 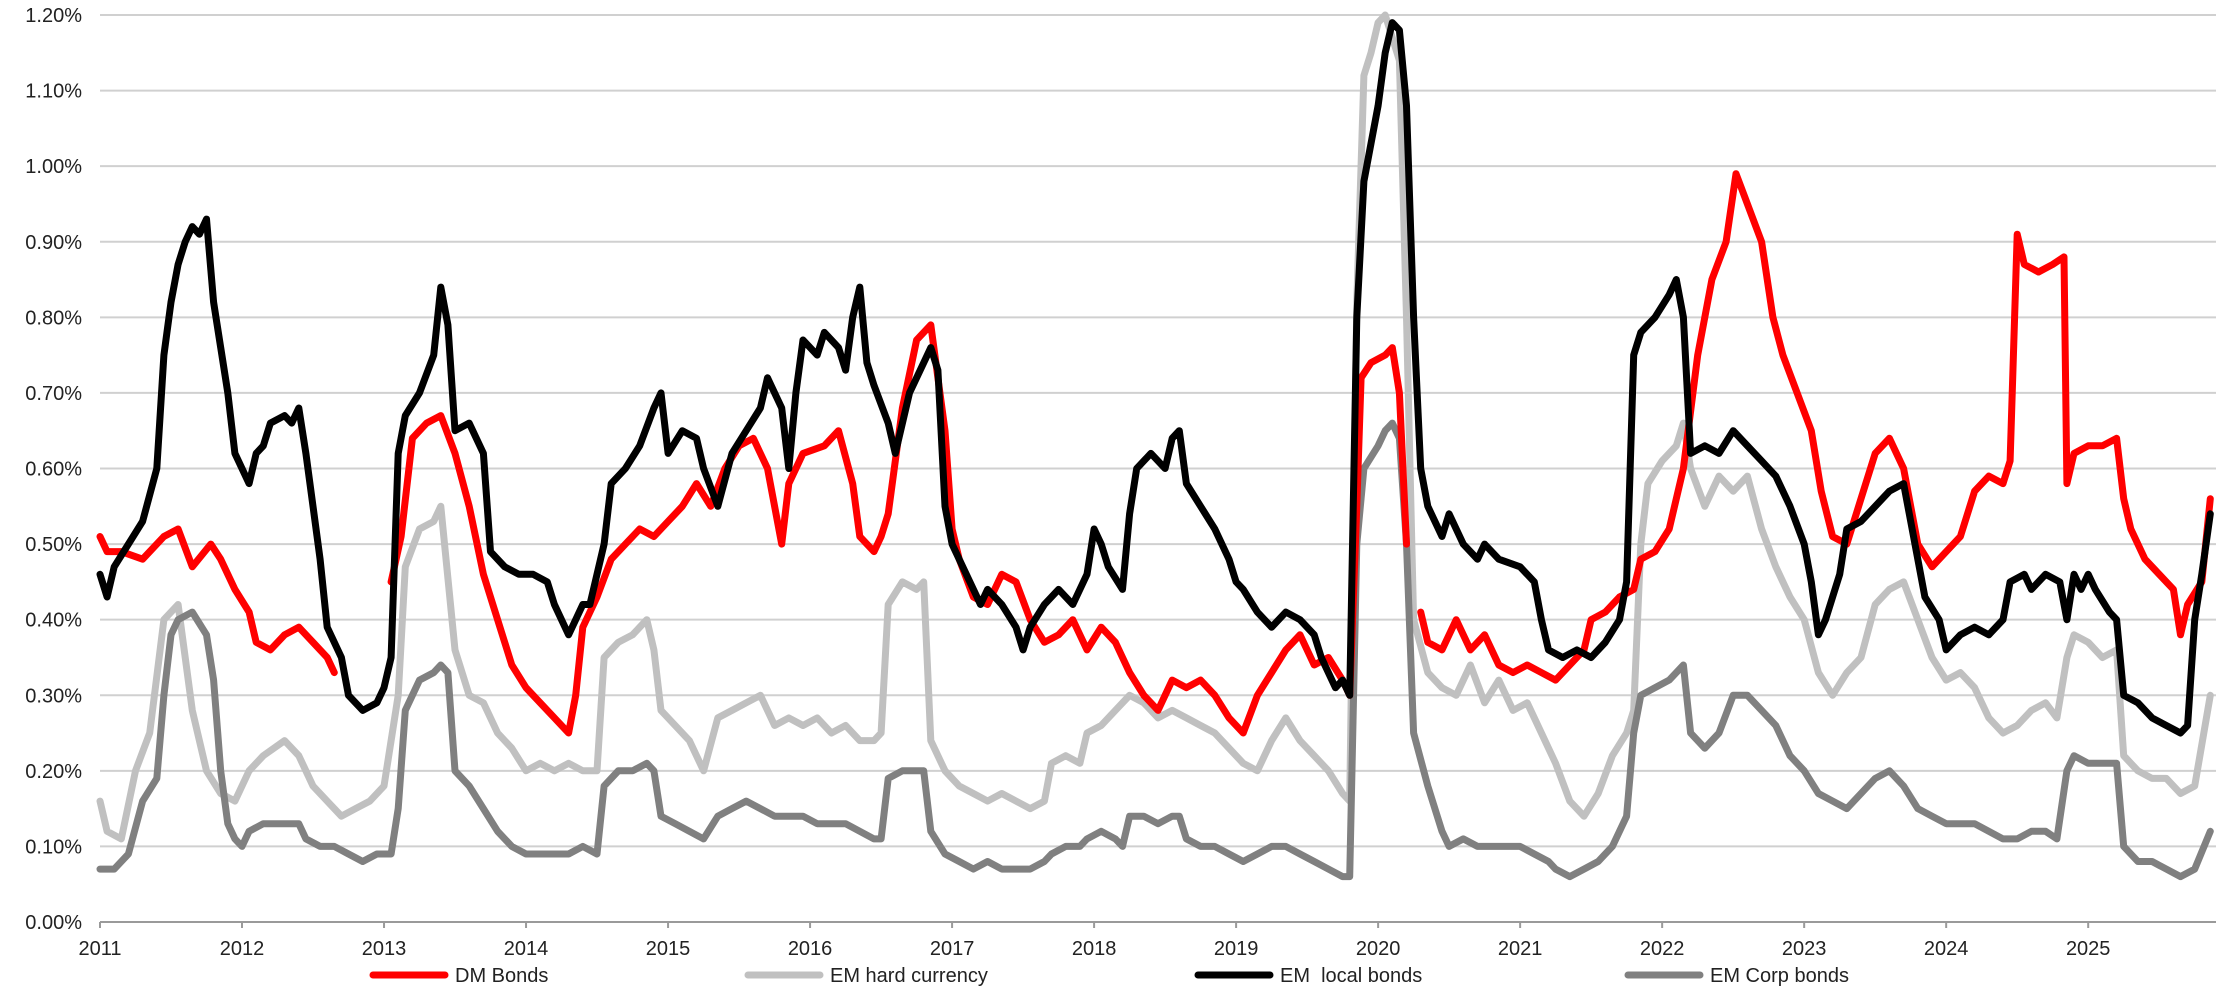 I want to click on x-tick-label: 2023, so click(x=1804, y=949).